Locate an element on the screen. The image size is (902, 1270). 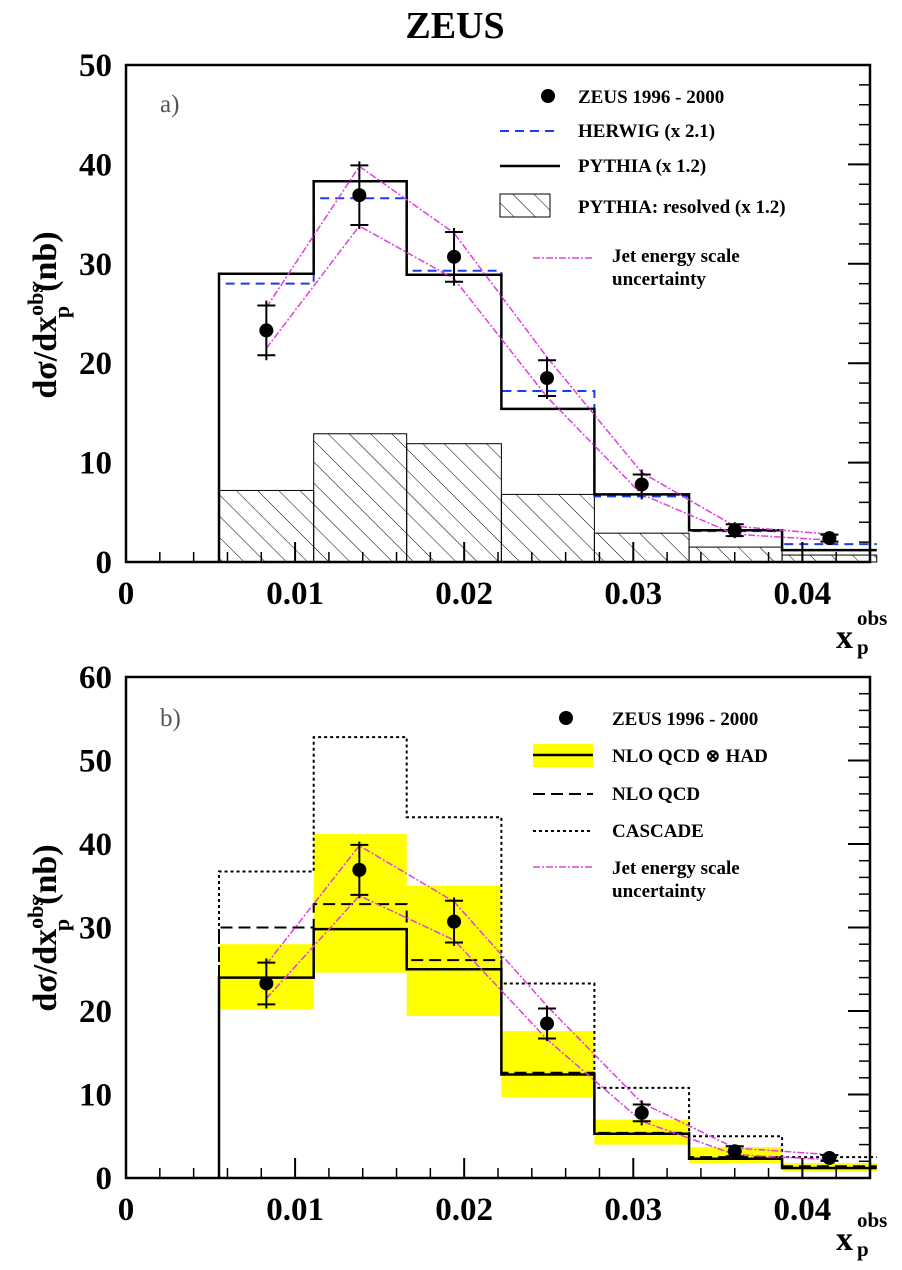
legend-marker-data-b is located at coordinates (566, 718).